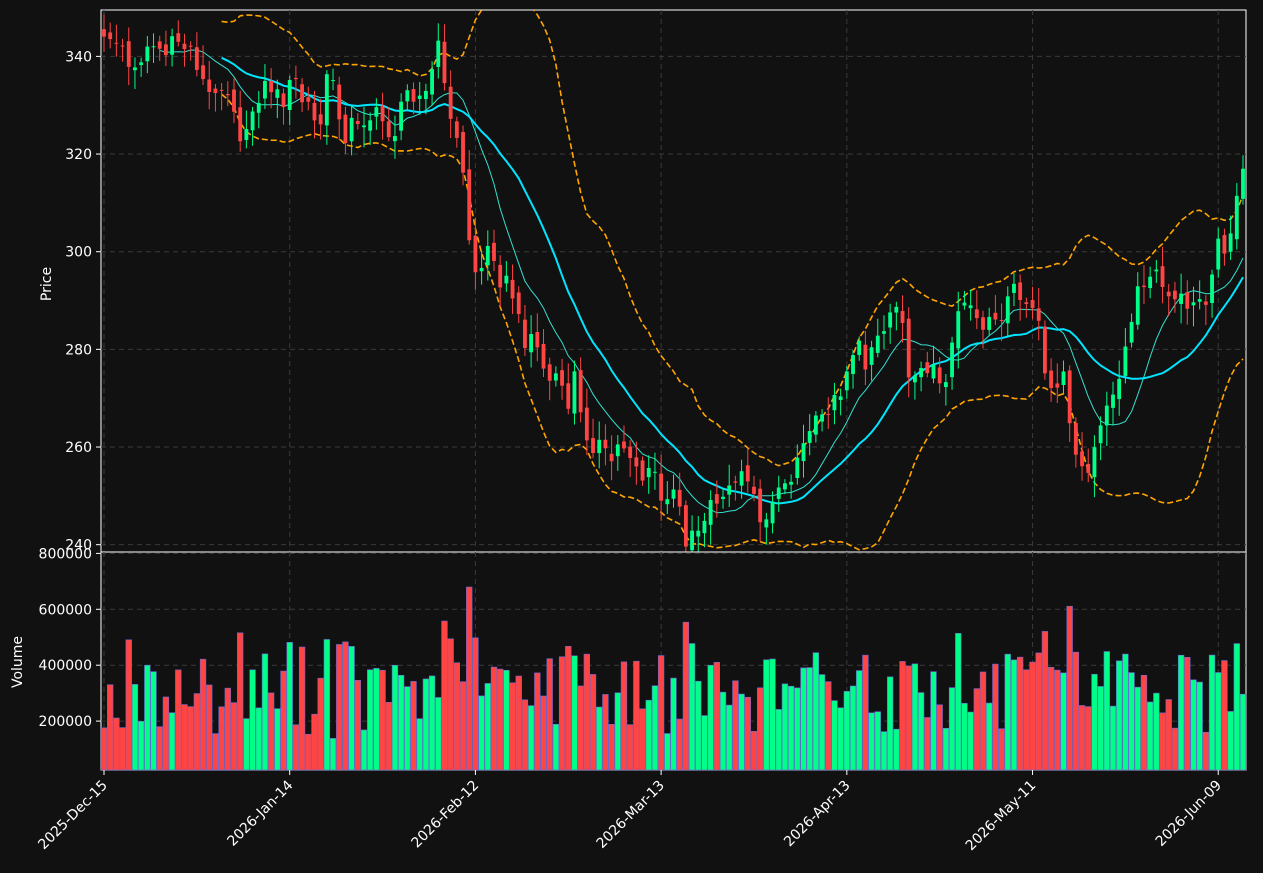 The height and width of the screenshot is (873, 1263). I want to click on volume-tick-label: 600000, so click(65, 610).